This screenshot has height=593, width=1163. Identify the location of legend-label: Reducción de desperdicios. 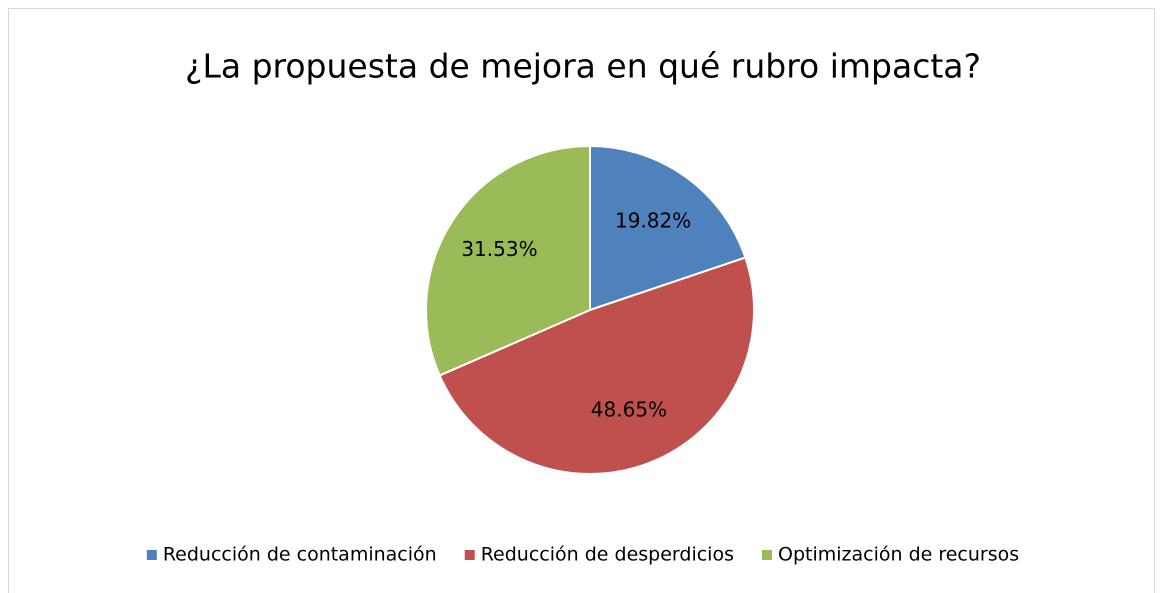
(607, 555).